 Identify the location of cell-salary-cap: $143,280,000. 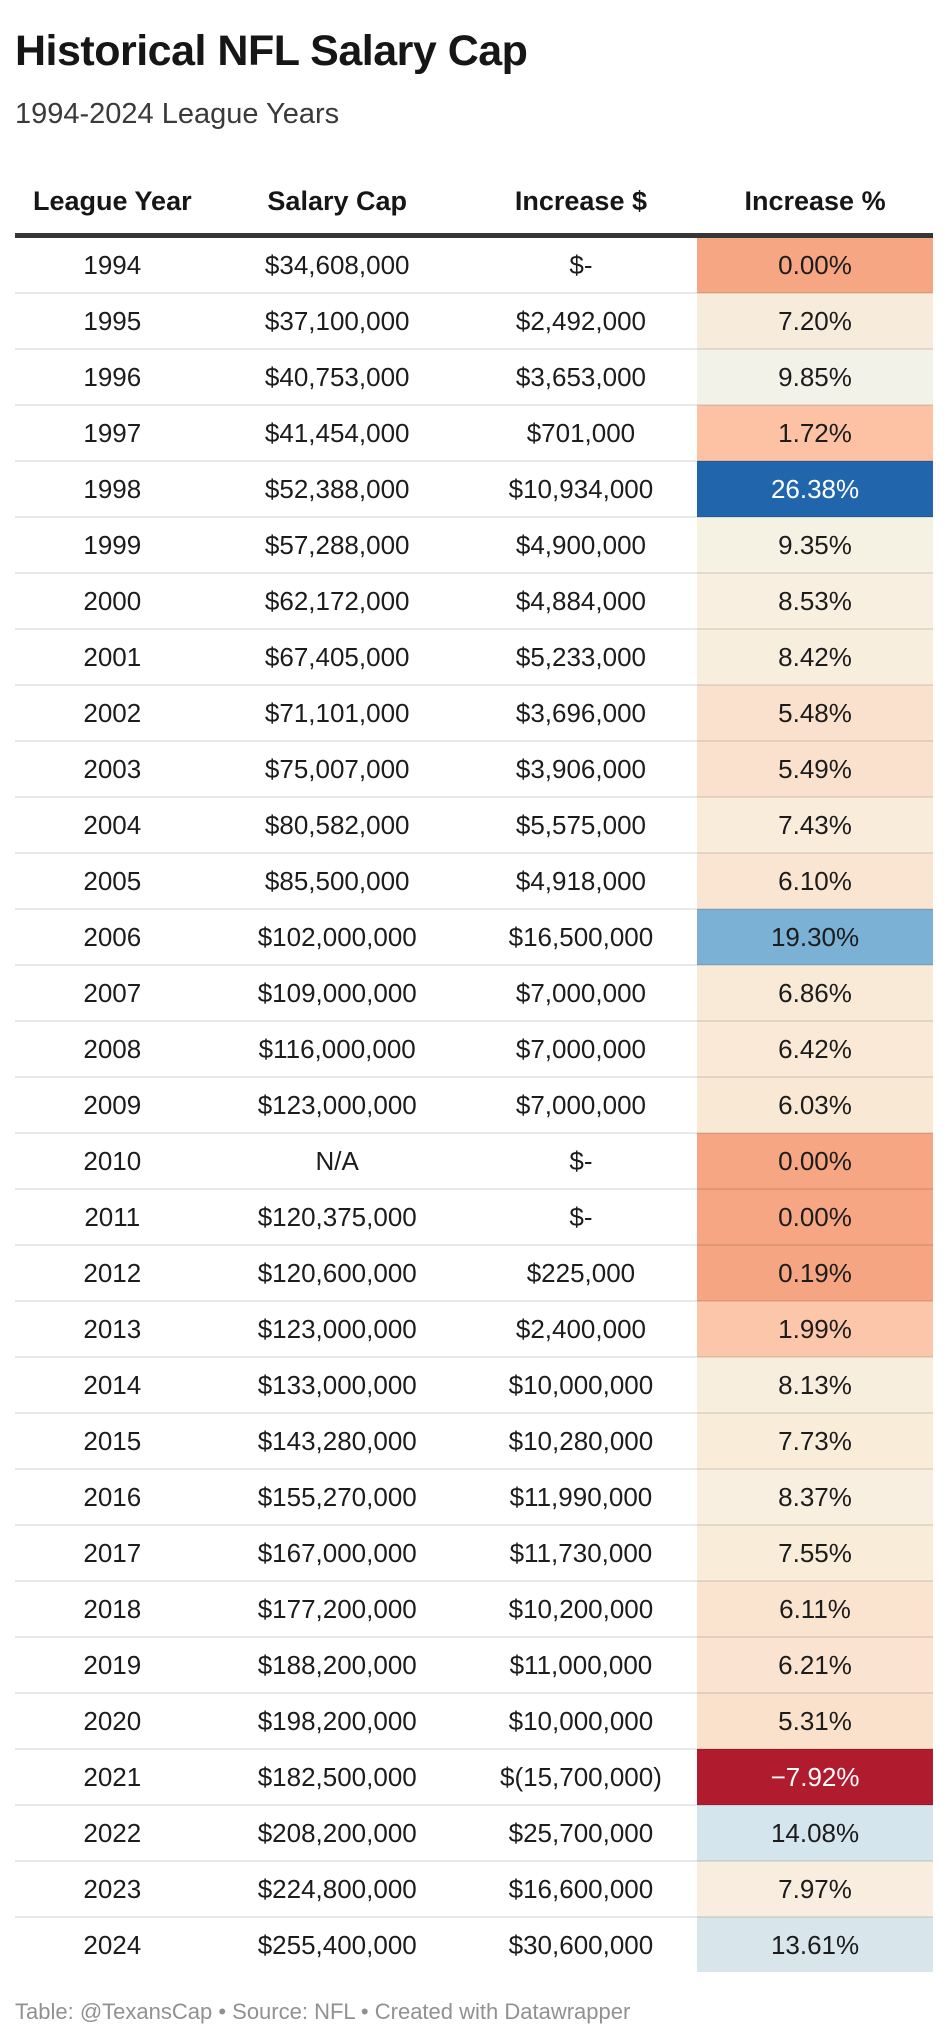
(337, 1440).